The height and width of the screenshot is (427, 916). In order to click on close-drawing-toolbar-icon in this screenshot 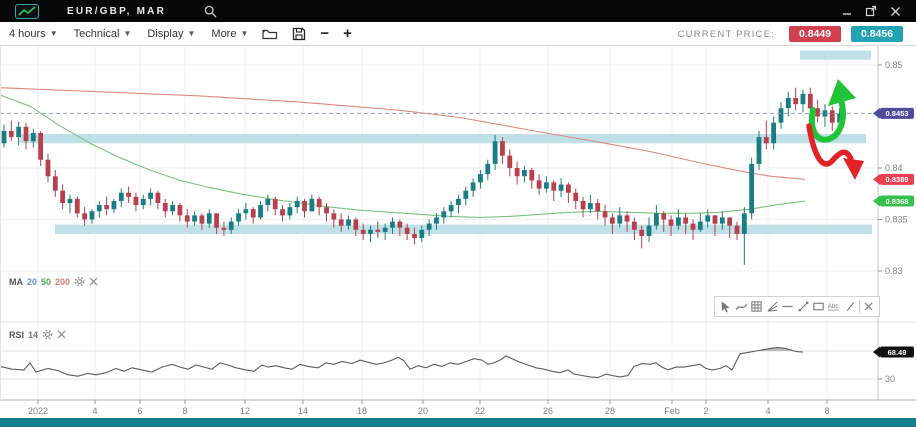, I will do `click(868, 307)`.